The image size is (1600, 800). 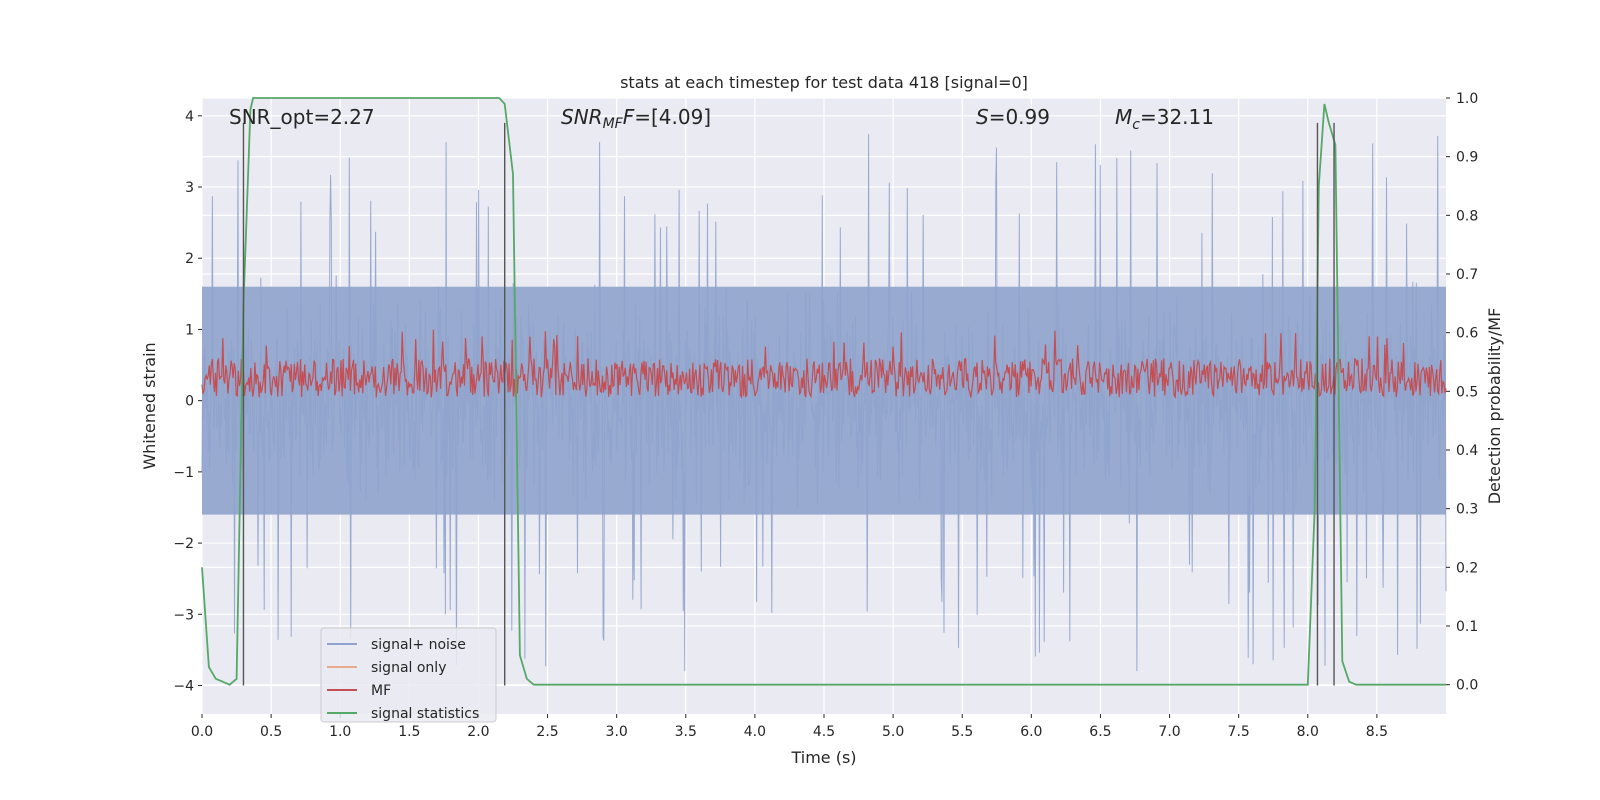 What do you see at coordinates (1031, 732) in the screenshot?
I see `x-tick-label: 6.0` at bounding box center [1031, 732].